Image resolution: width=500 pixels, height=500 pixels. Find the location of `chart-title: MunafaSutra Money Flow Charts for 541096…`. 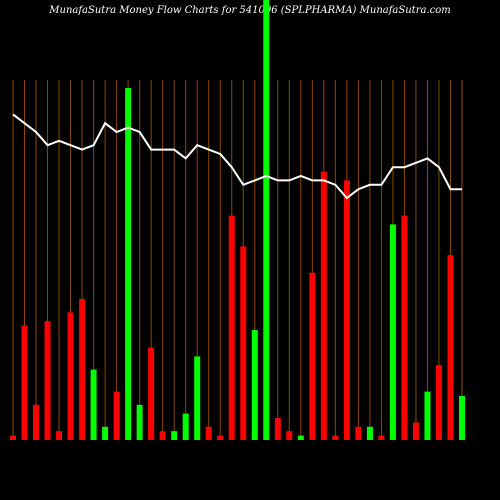

chart-title: MunafaSutra Money Flow Charts for 541096… is located at coordinates (249, 10).